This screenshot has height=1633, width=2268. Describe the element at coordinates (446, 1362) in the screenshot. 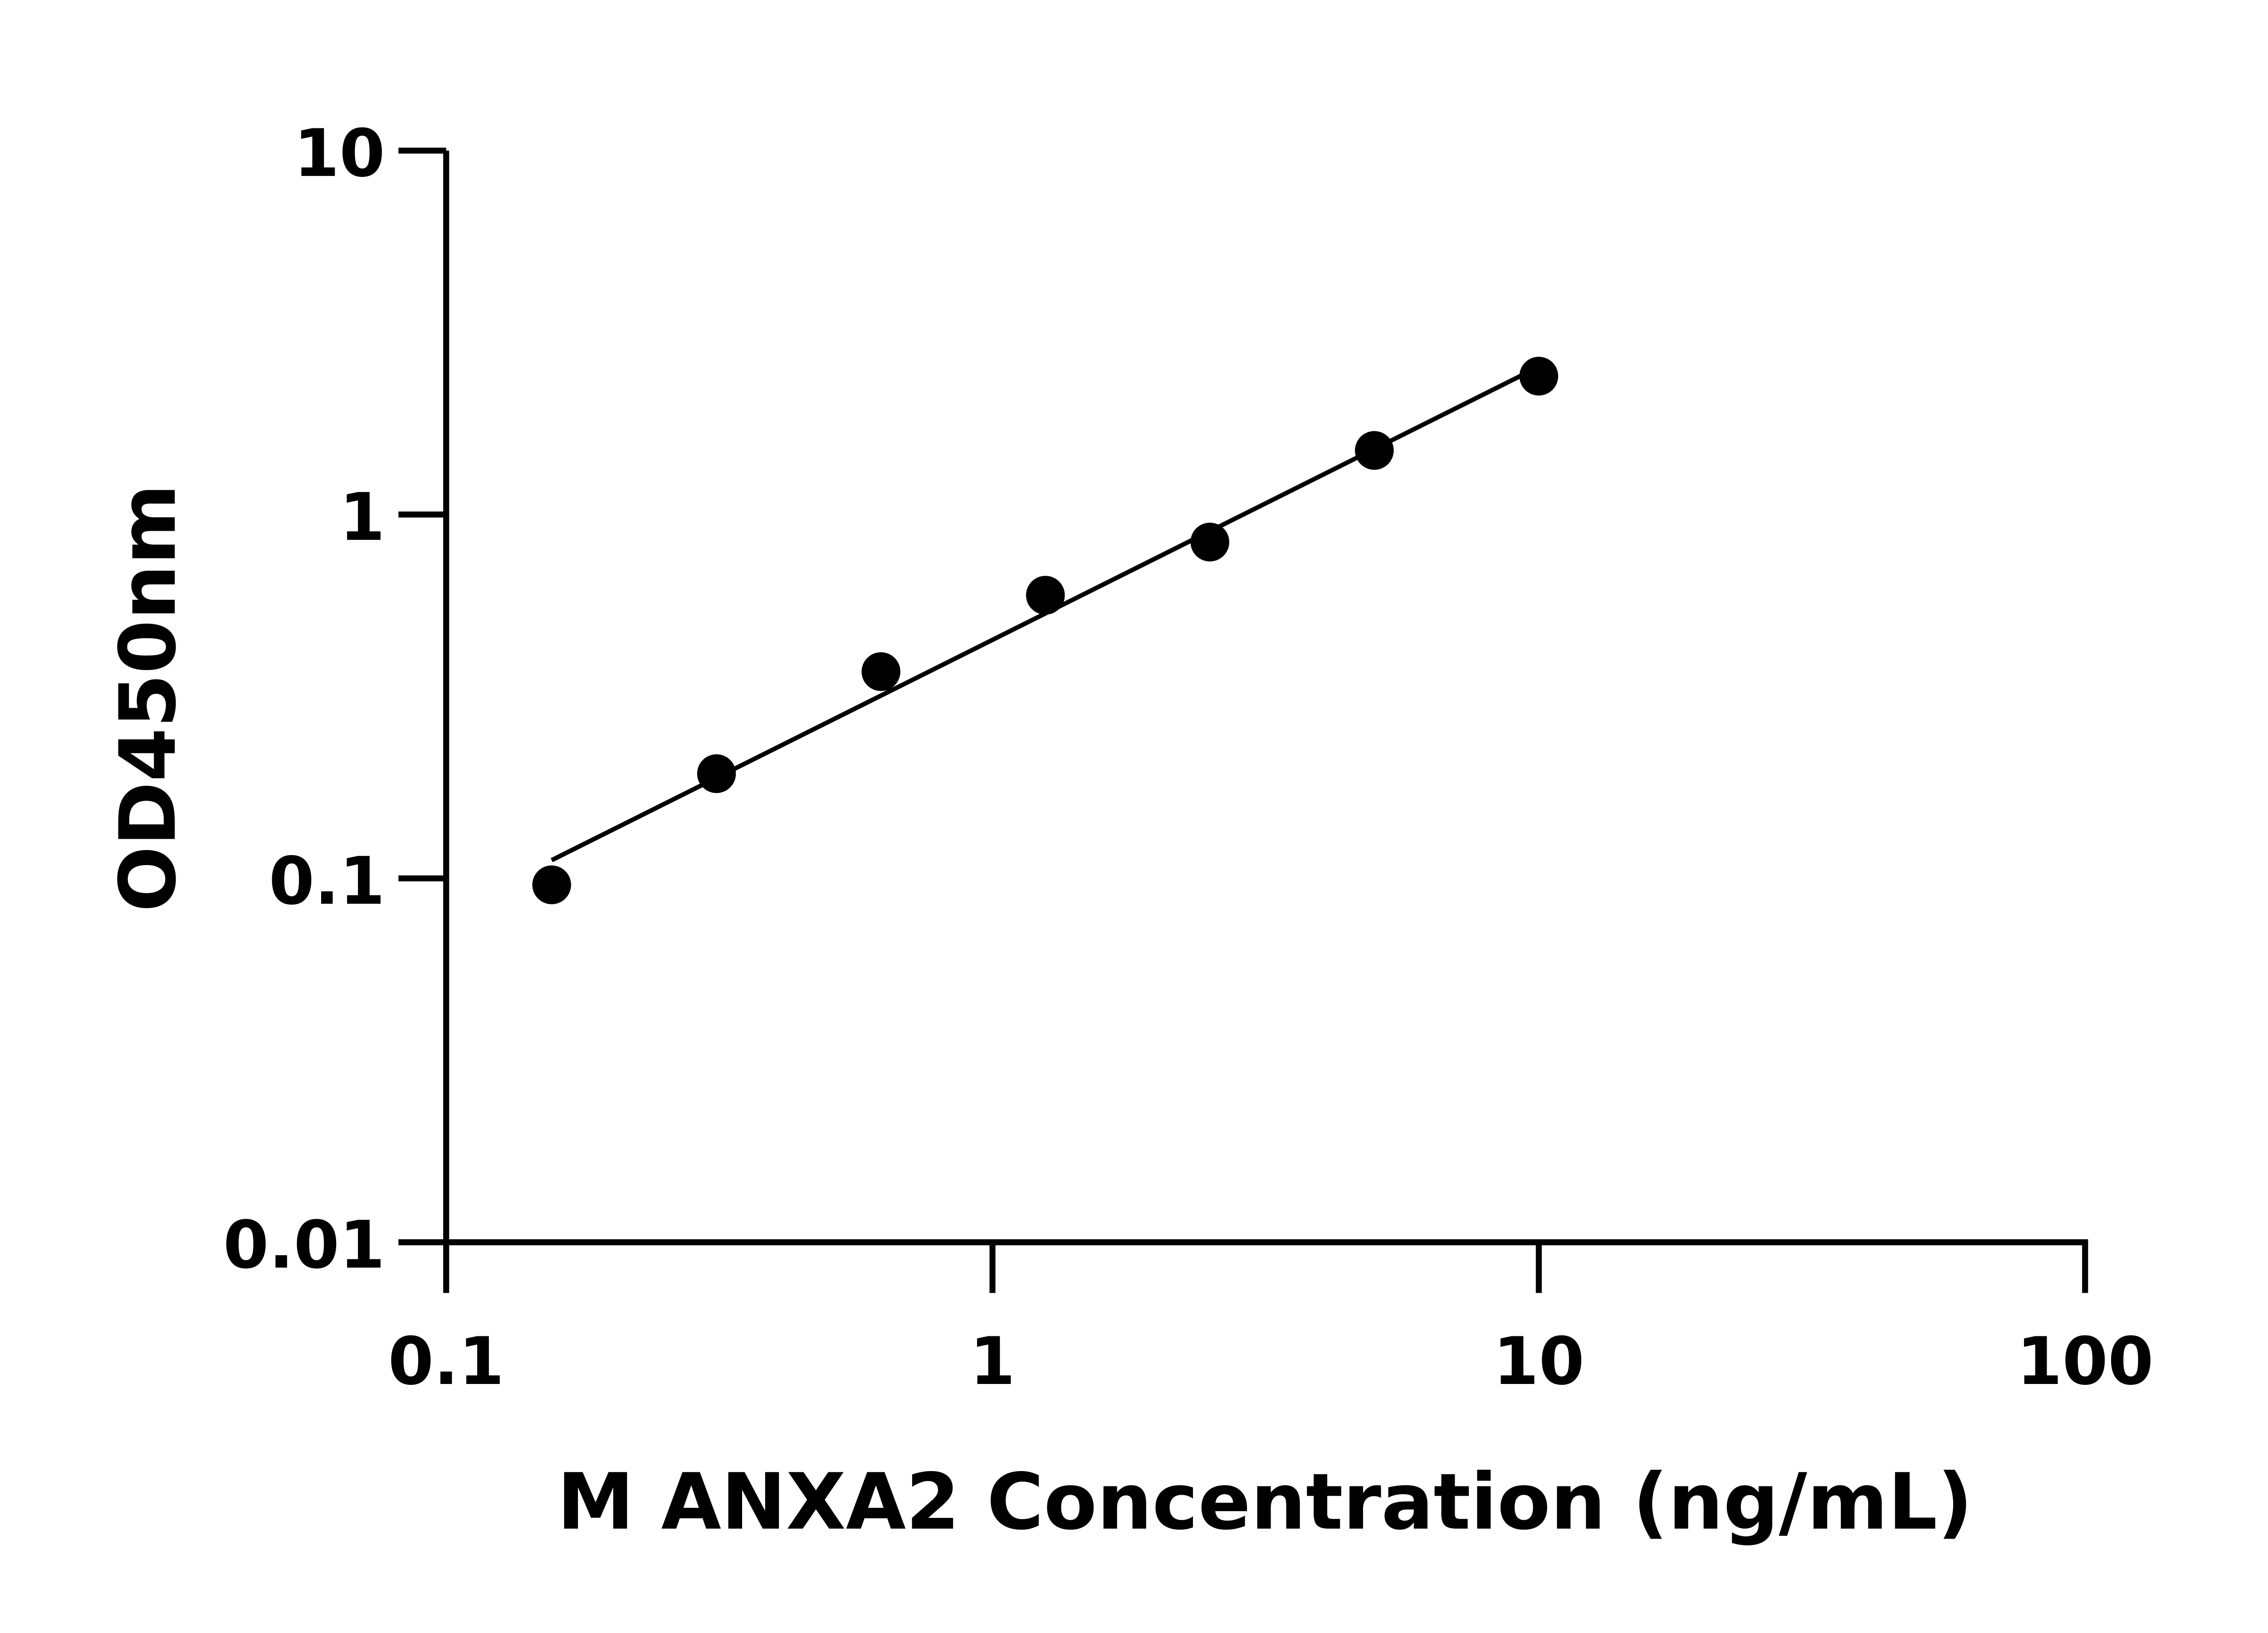

I see `x-tick-label: 0.1` at that location.